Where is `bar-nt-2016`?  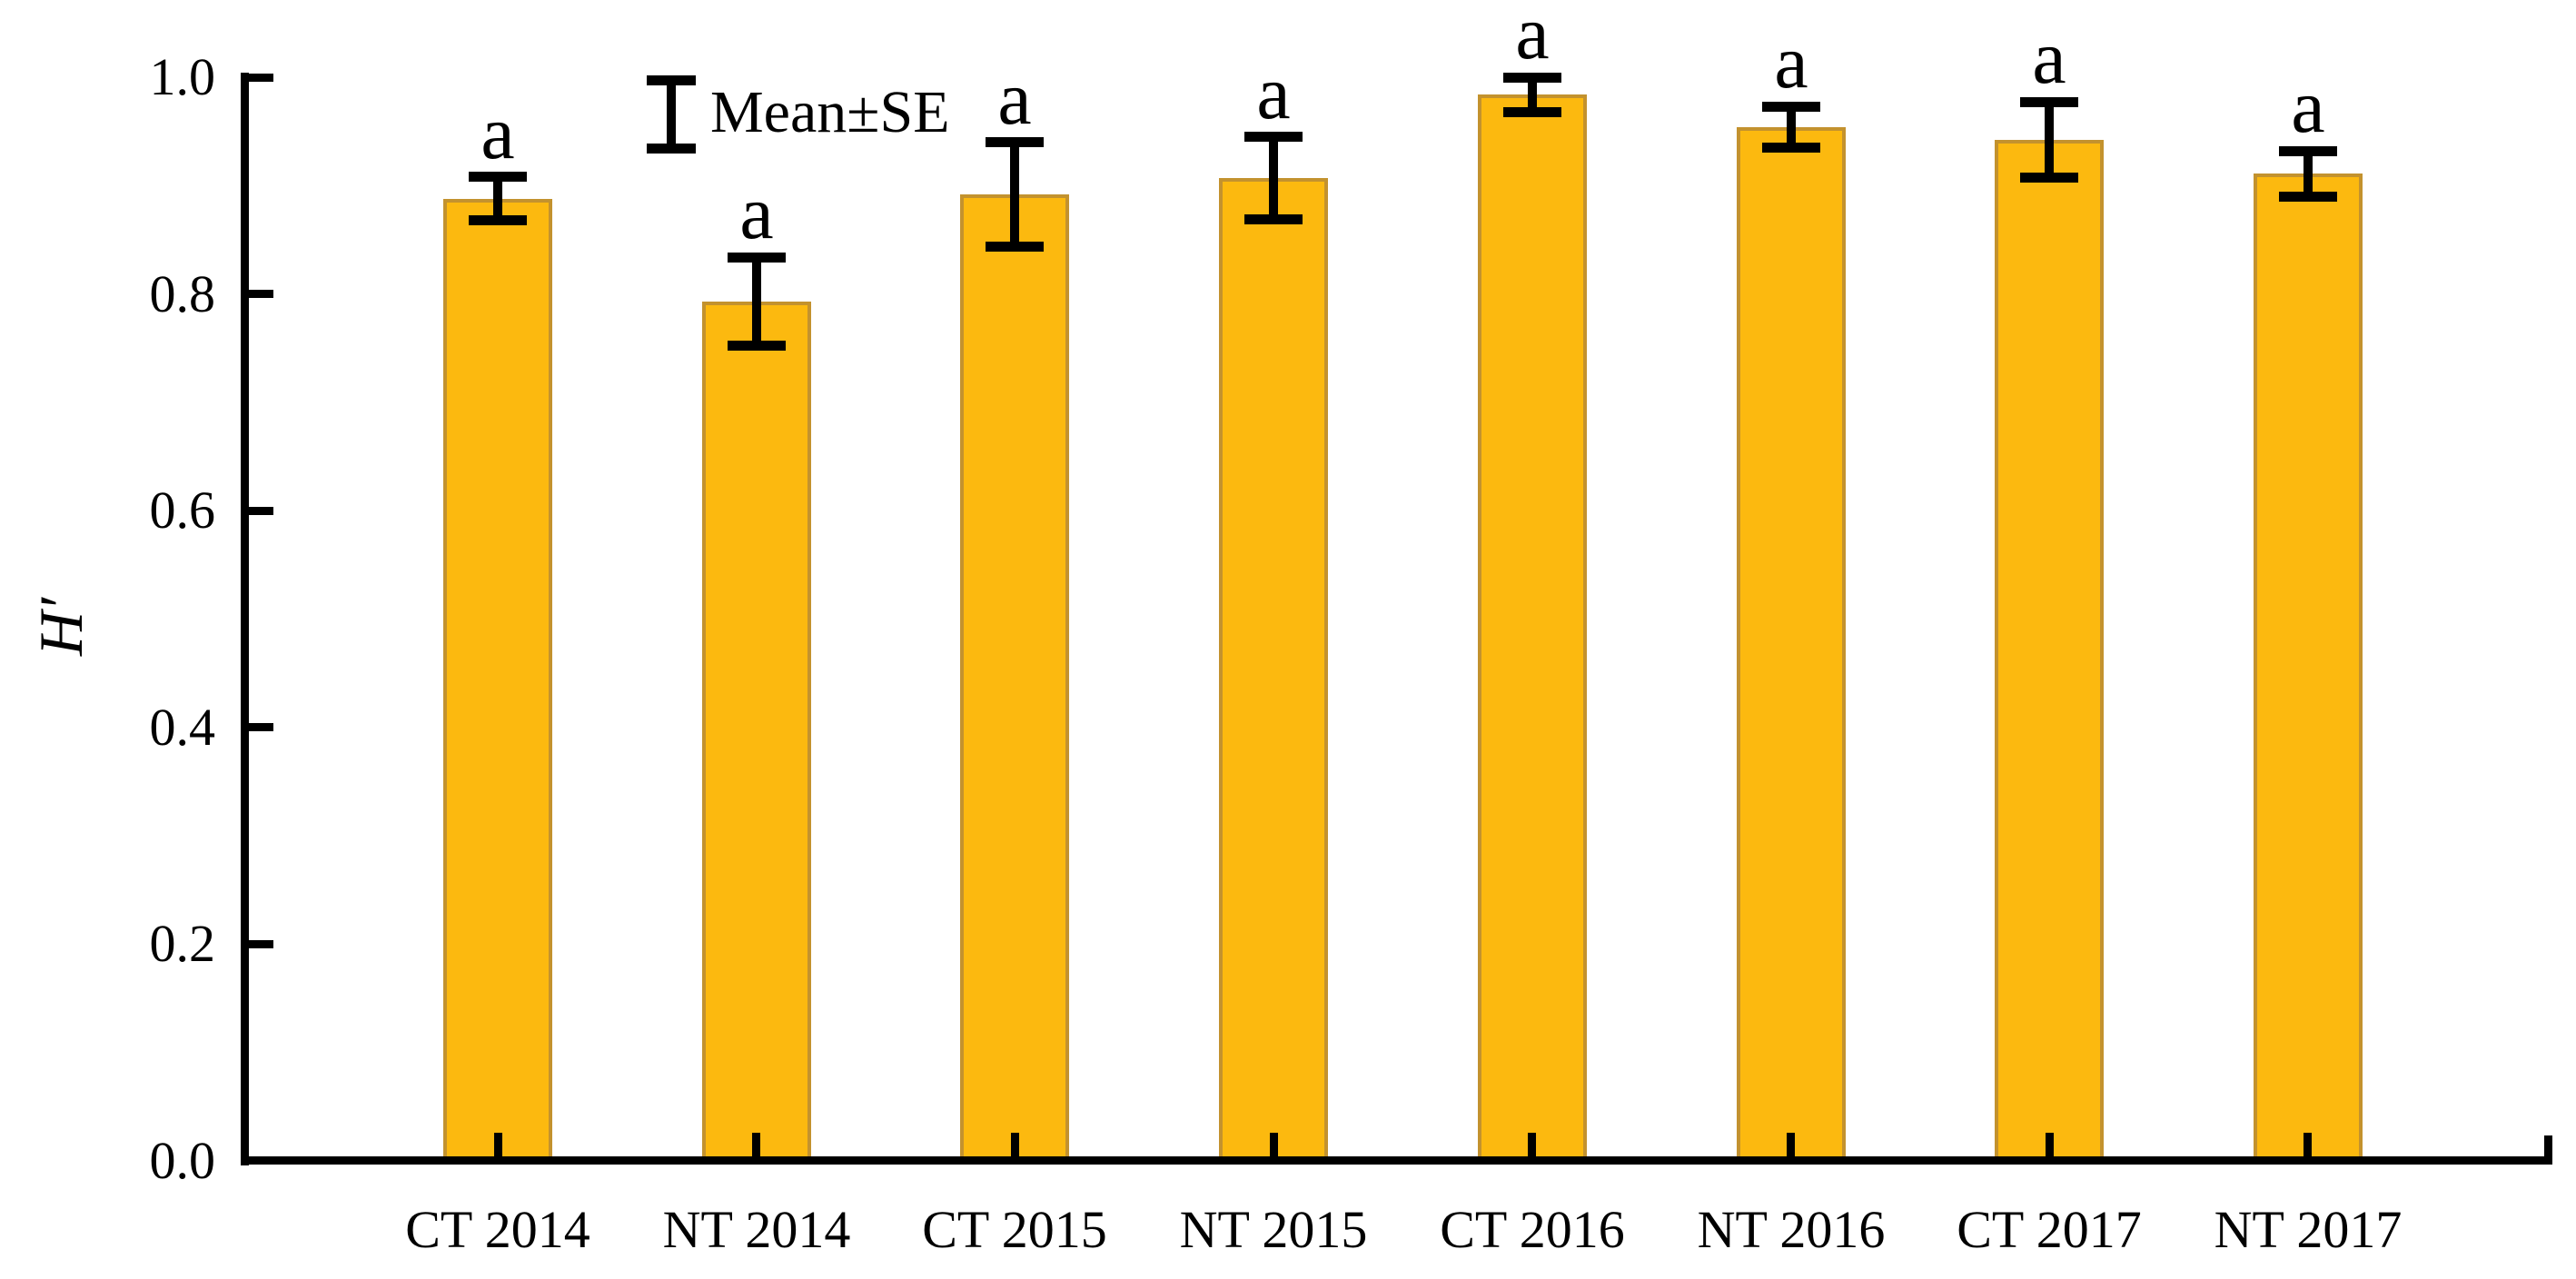 bar-nt-2016 is located at coordinates (1791, 646).